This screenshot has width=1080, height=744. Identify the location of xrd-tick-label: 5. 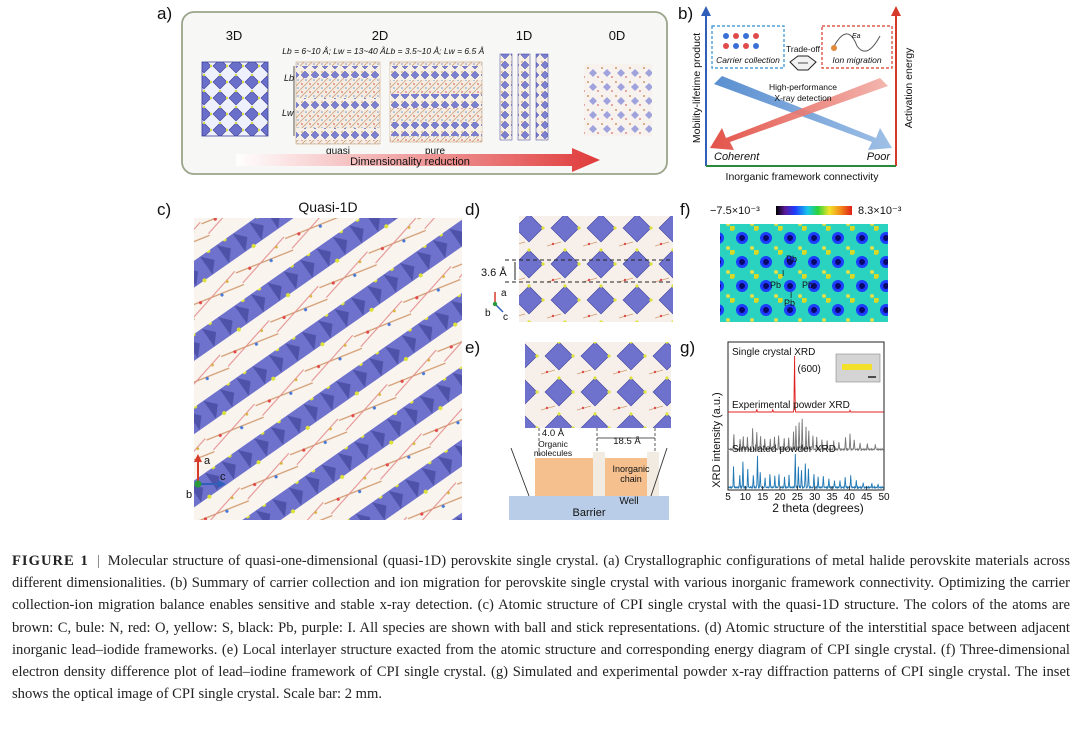
(728, 497).